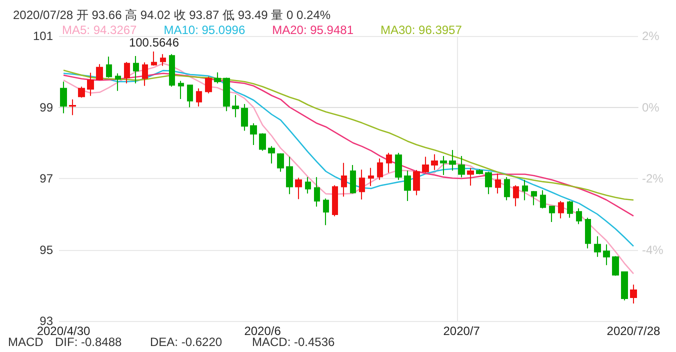 This screenshot has height=352, width=676. What do you see at coordinates (154, 43) in the screenshot?
I see `annotation: 100.5646` at bounding box center [154, 43].